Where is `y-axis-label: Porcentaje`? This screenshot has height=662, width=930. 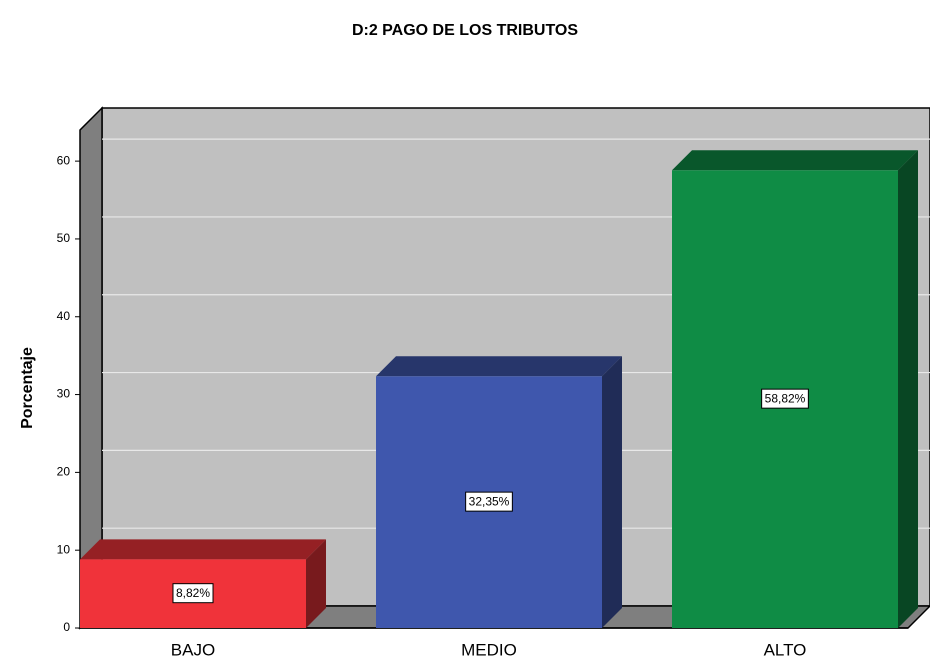 y-axis-label: Porcentaje is located at coordinates (27, 388).